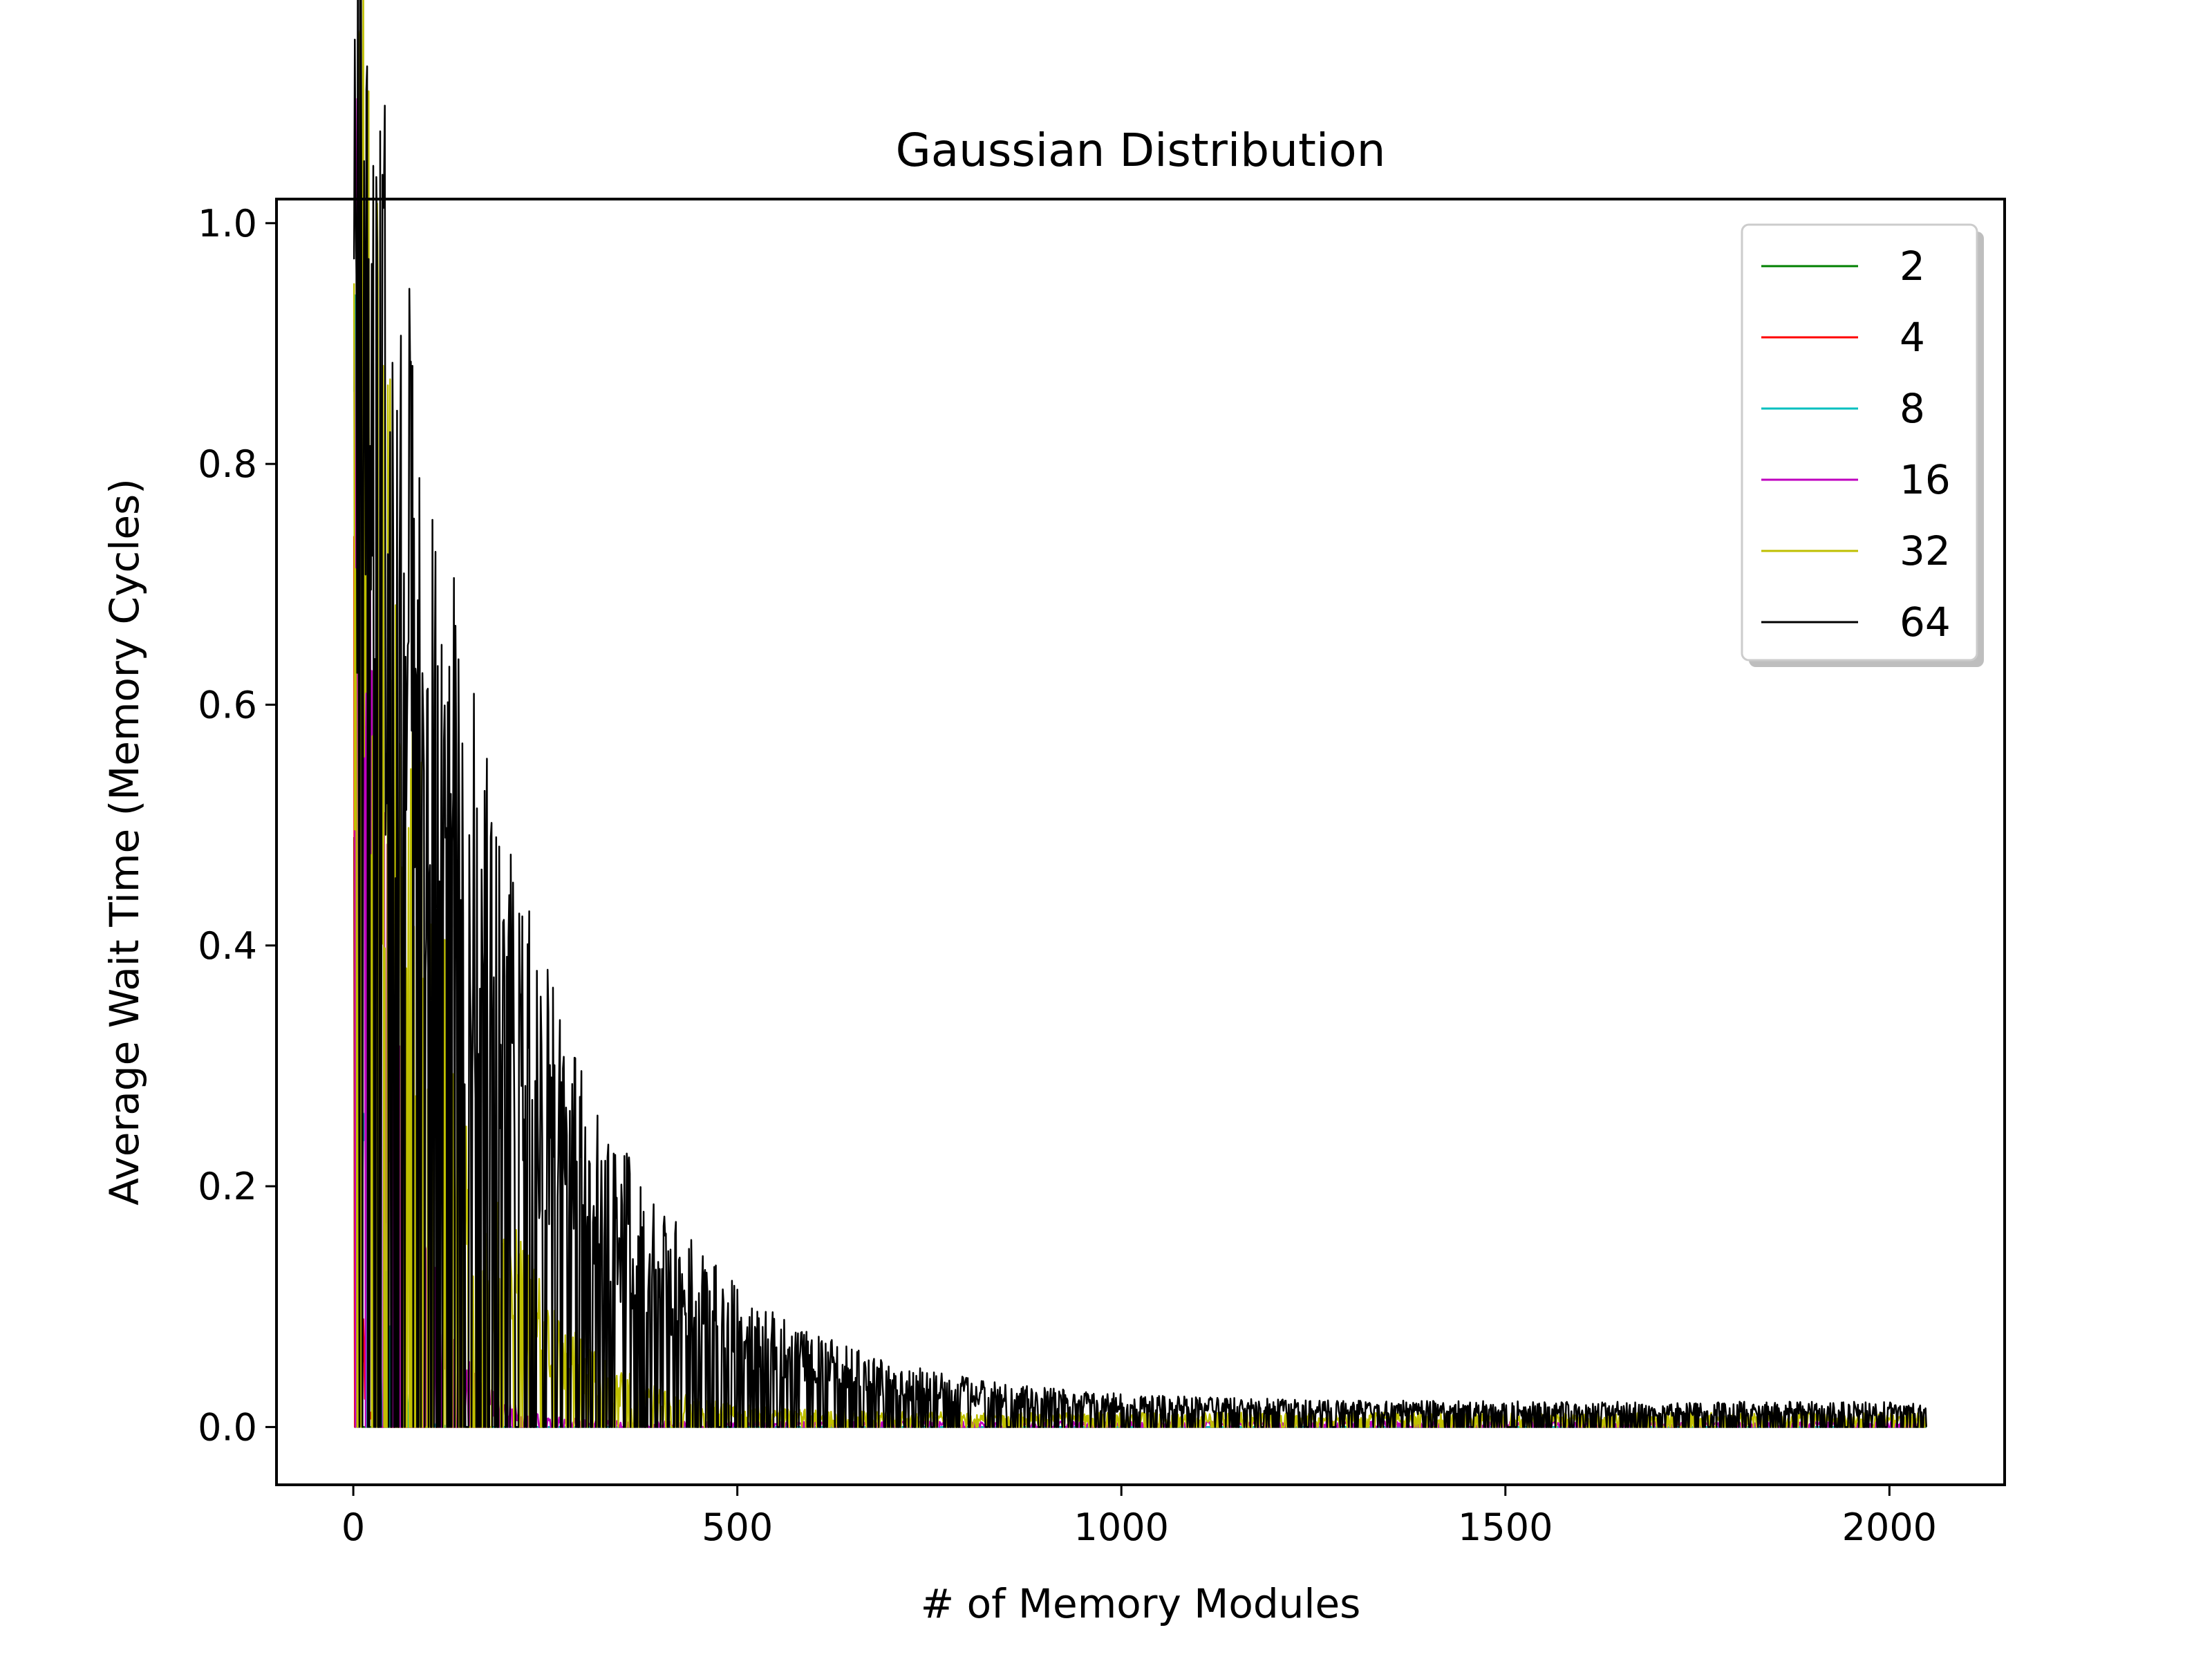  Describe the element at coordinates (237, 826) in the screenshot. I see `y-axis: 0.0 0.2 0.4 0.6 0.8 1.0` at that location.